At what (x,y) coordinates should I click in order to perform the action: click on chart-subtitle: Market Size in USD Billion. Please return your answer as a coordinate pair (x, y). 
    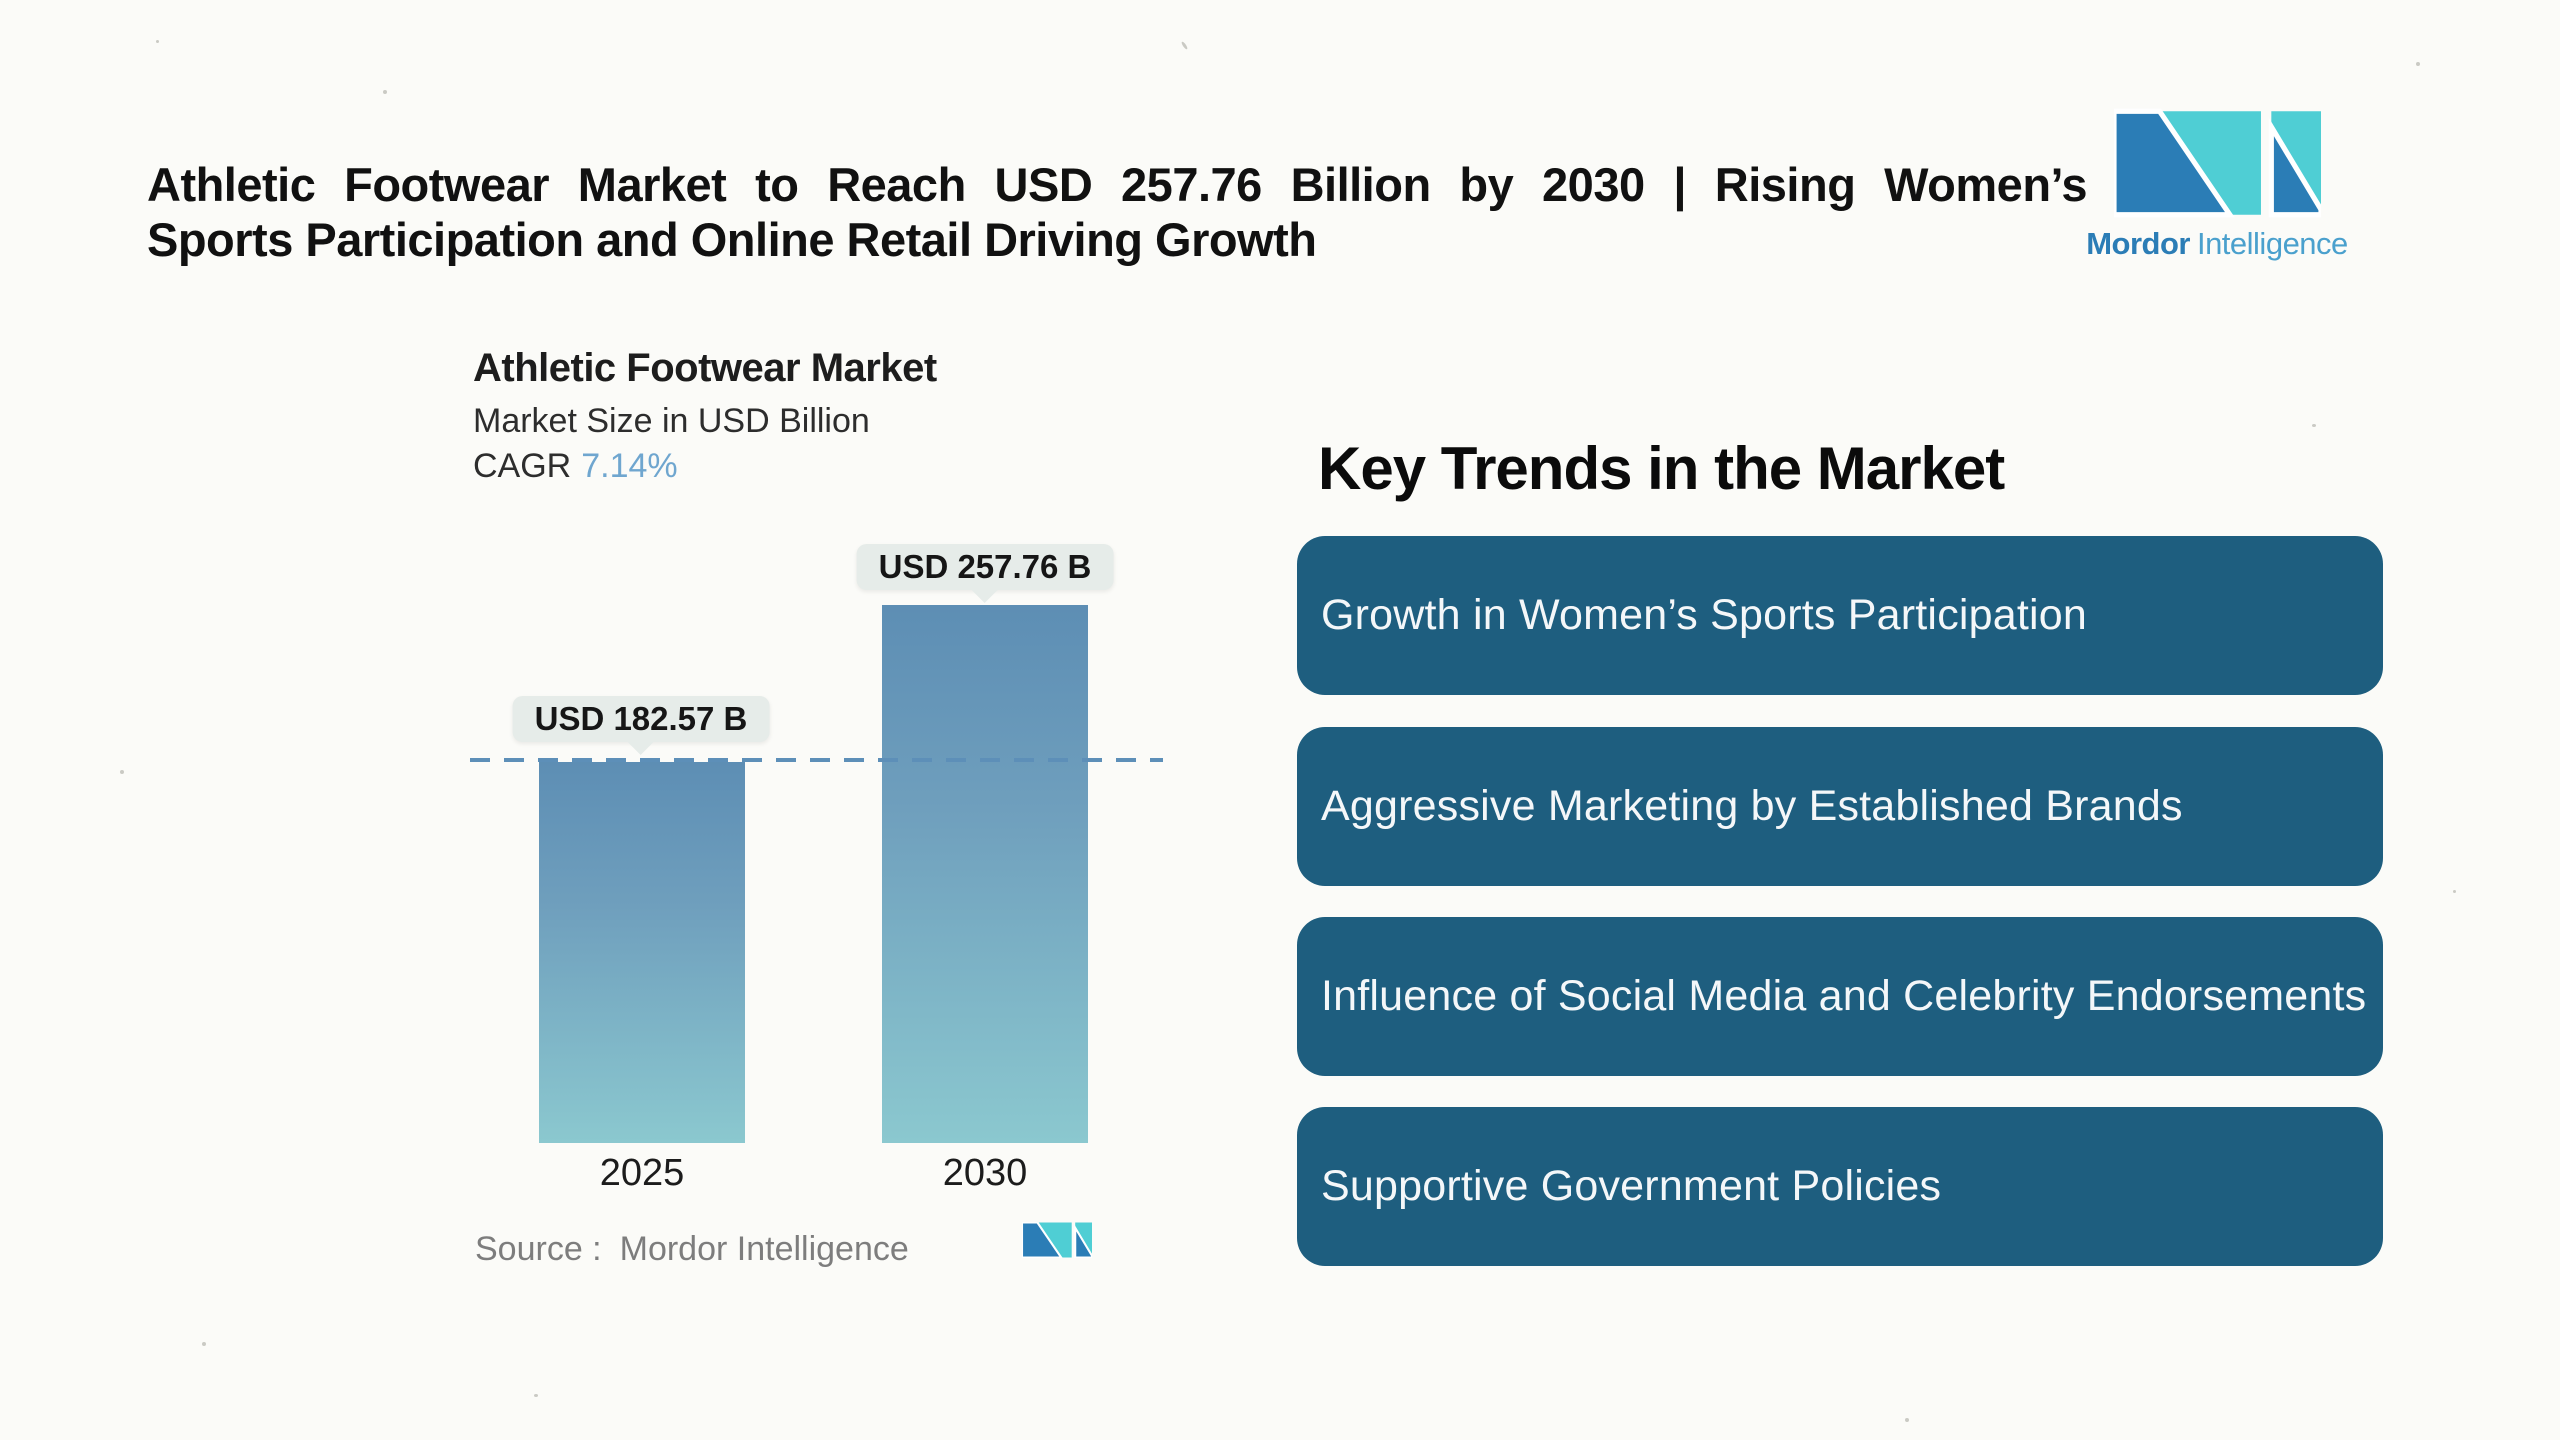
    Looking at the image, I should click on (671, 421).